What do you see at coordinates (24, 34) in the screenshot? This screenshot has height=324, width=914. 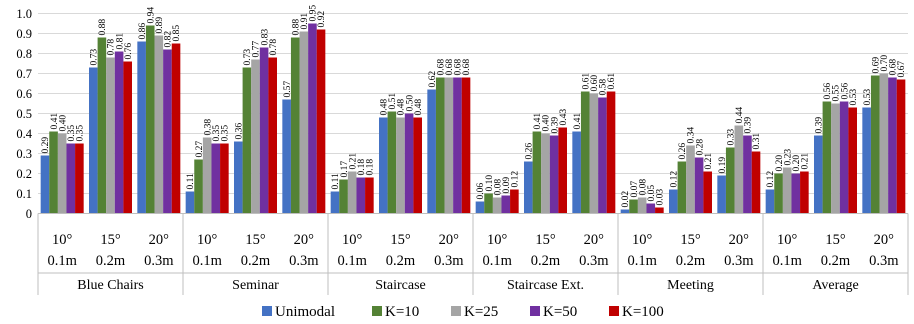 I see `y-tick-label: 0.9` at bounding box center [24, 34].